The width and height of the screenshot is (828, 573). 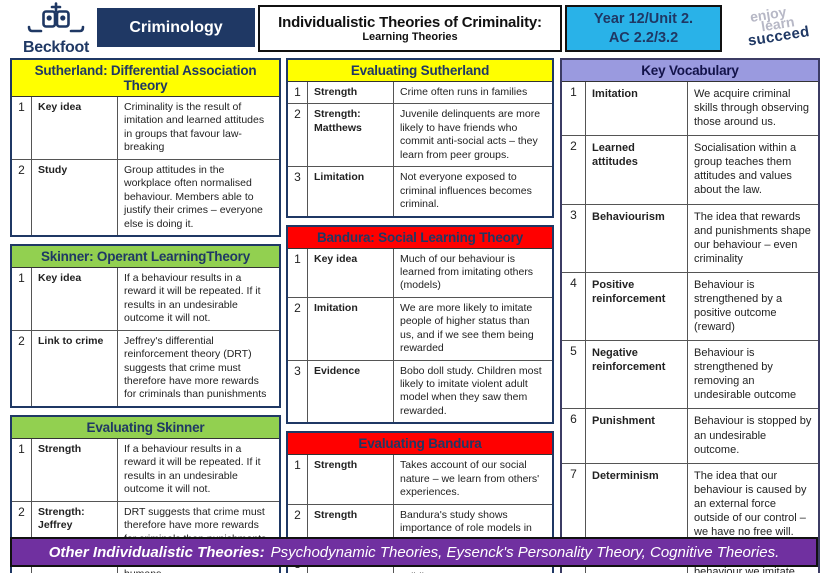 I want to click on unit-badge: Year 12/Unit 2. AC 2.2/3.2, so click(x=643, y=28).